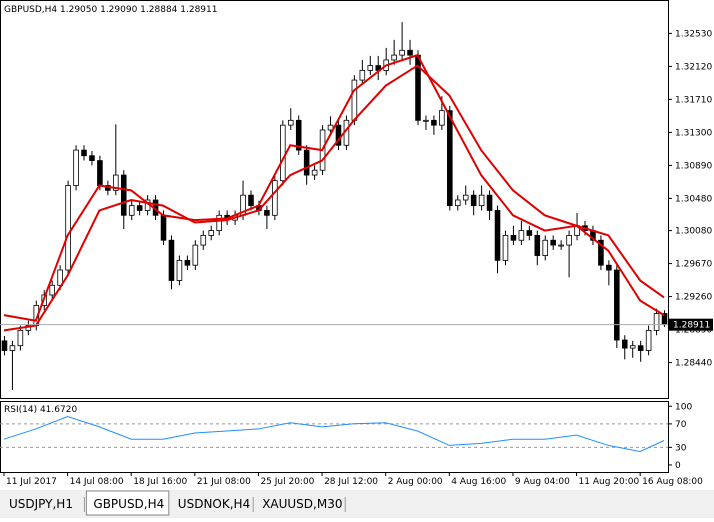 The width and height of the screenshot is (714, 522). What do you see at coordinates (351, 482) in the screenshot?
I see `x-tick-label: 28 Jul 12:00` at bounding box center [351, 482].